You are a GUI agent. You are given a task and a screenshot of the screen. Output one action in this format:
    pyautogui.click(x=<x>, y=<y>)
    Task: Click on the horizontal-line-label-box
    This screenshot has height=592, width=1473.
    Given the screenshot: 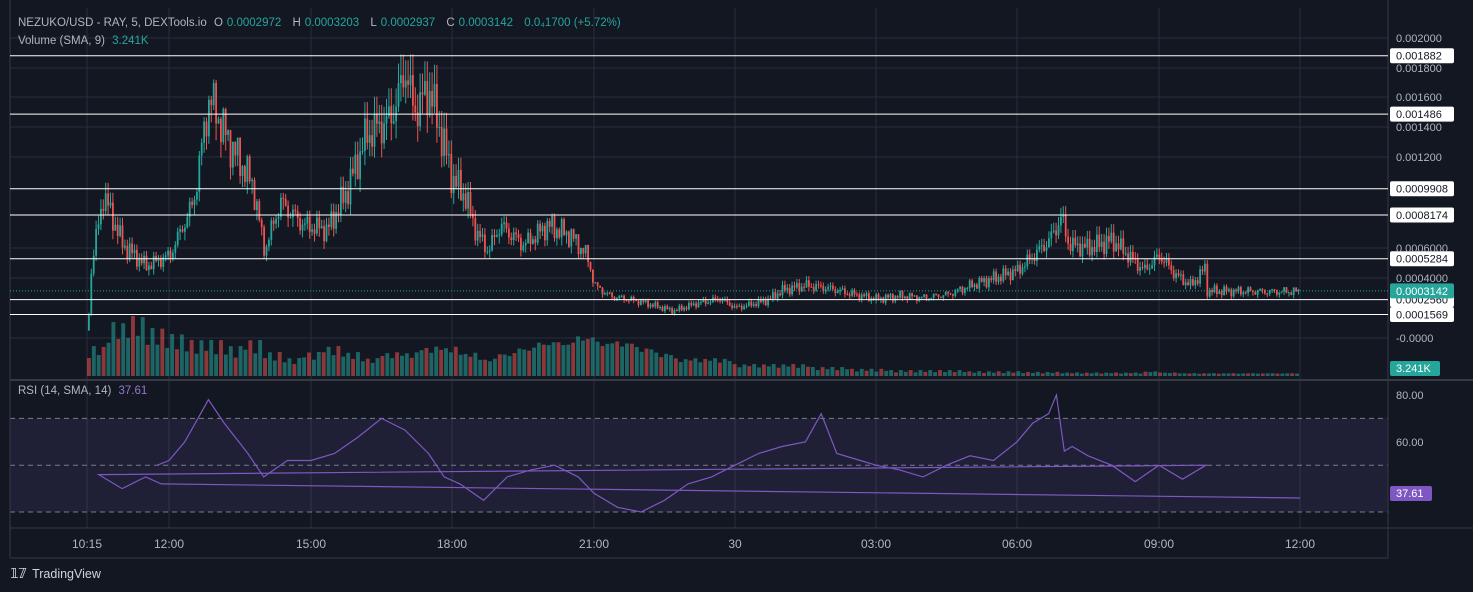 What is the action you would take?
    pyautogui.click(x=1422, y=215)
    